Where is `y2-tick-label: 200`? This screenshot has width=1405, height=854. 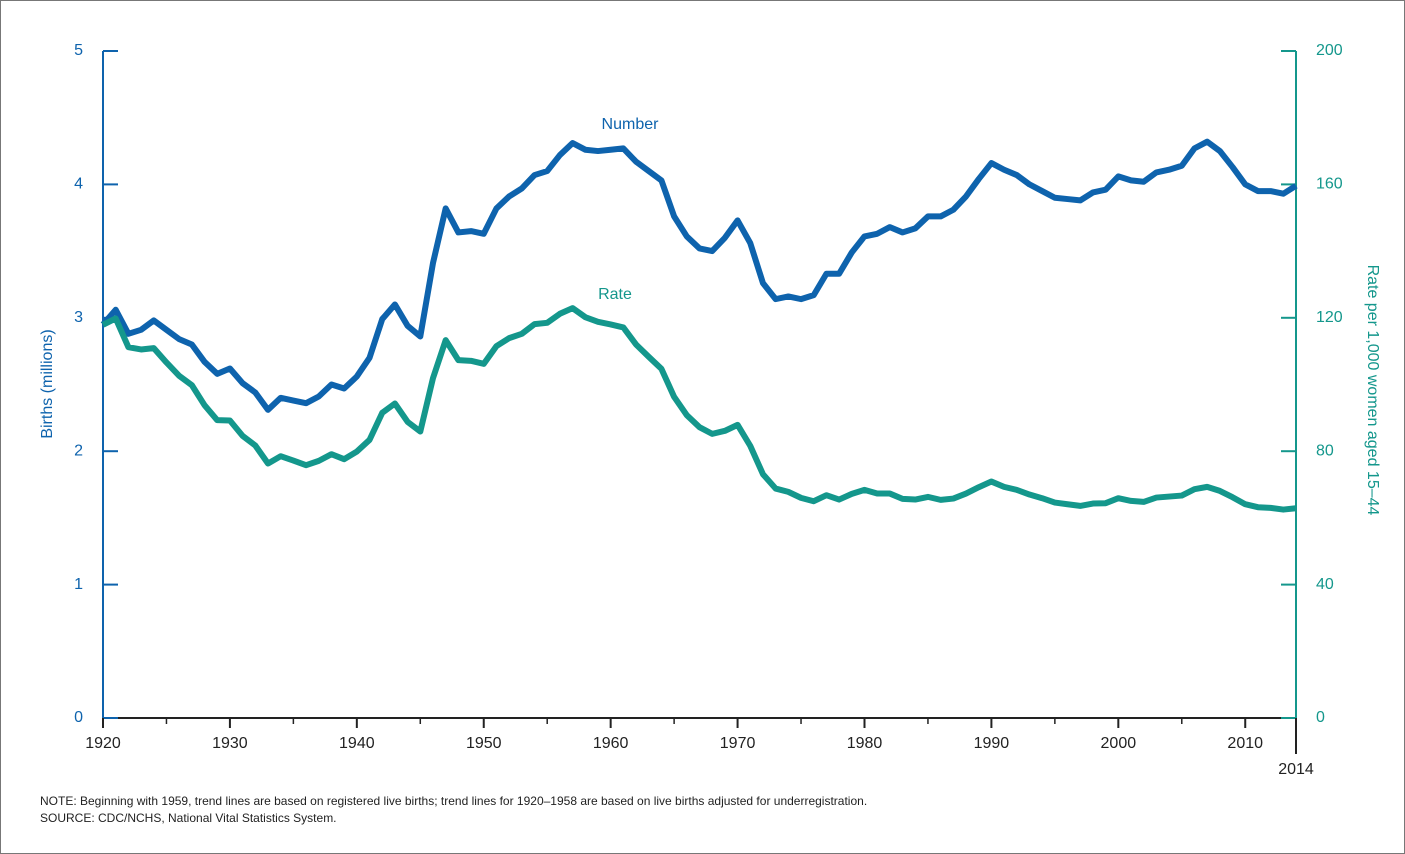
y2-tick-label: 200 is located at coordinates (1329, 50).